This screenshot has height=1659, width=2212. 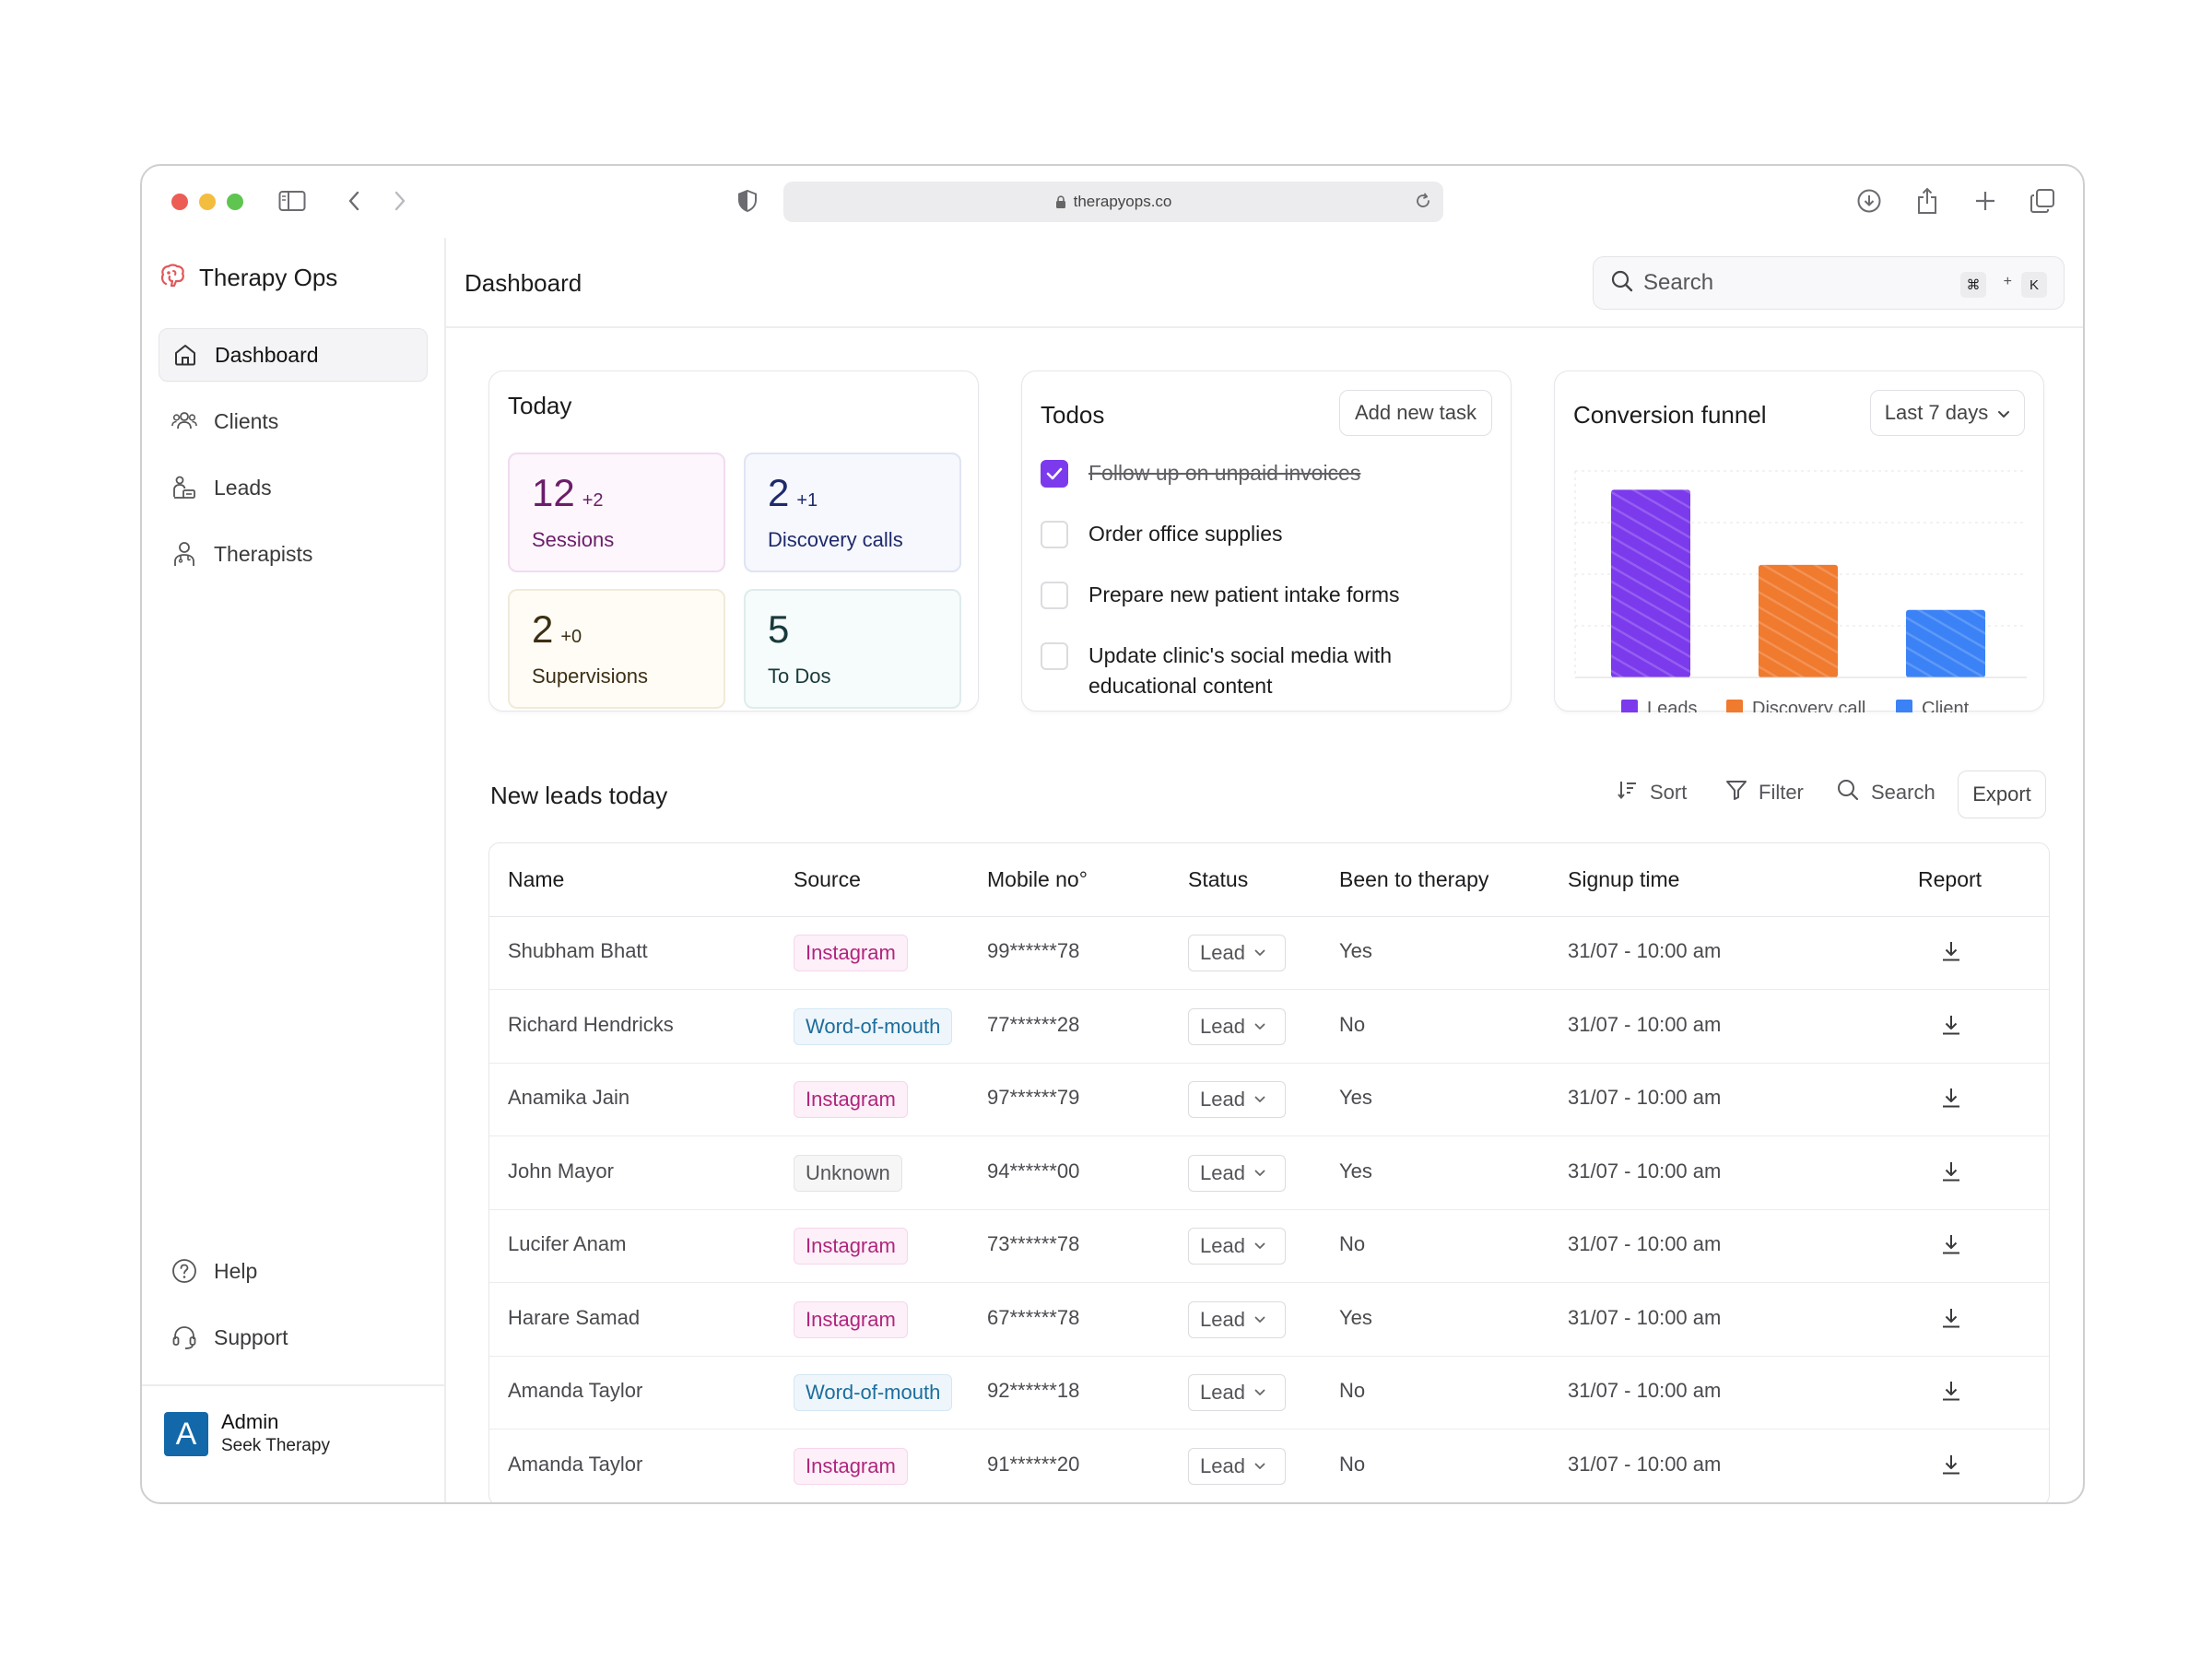 I want to click on mobile-number: 91******20, so click(x=1033, y=1464).